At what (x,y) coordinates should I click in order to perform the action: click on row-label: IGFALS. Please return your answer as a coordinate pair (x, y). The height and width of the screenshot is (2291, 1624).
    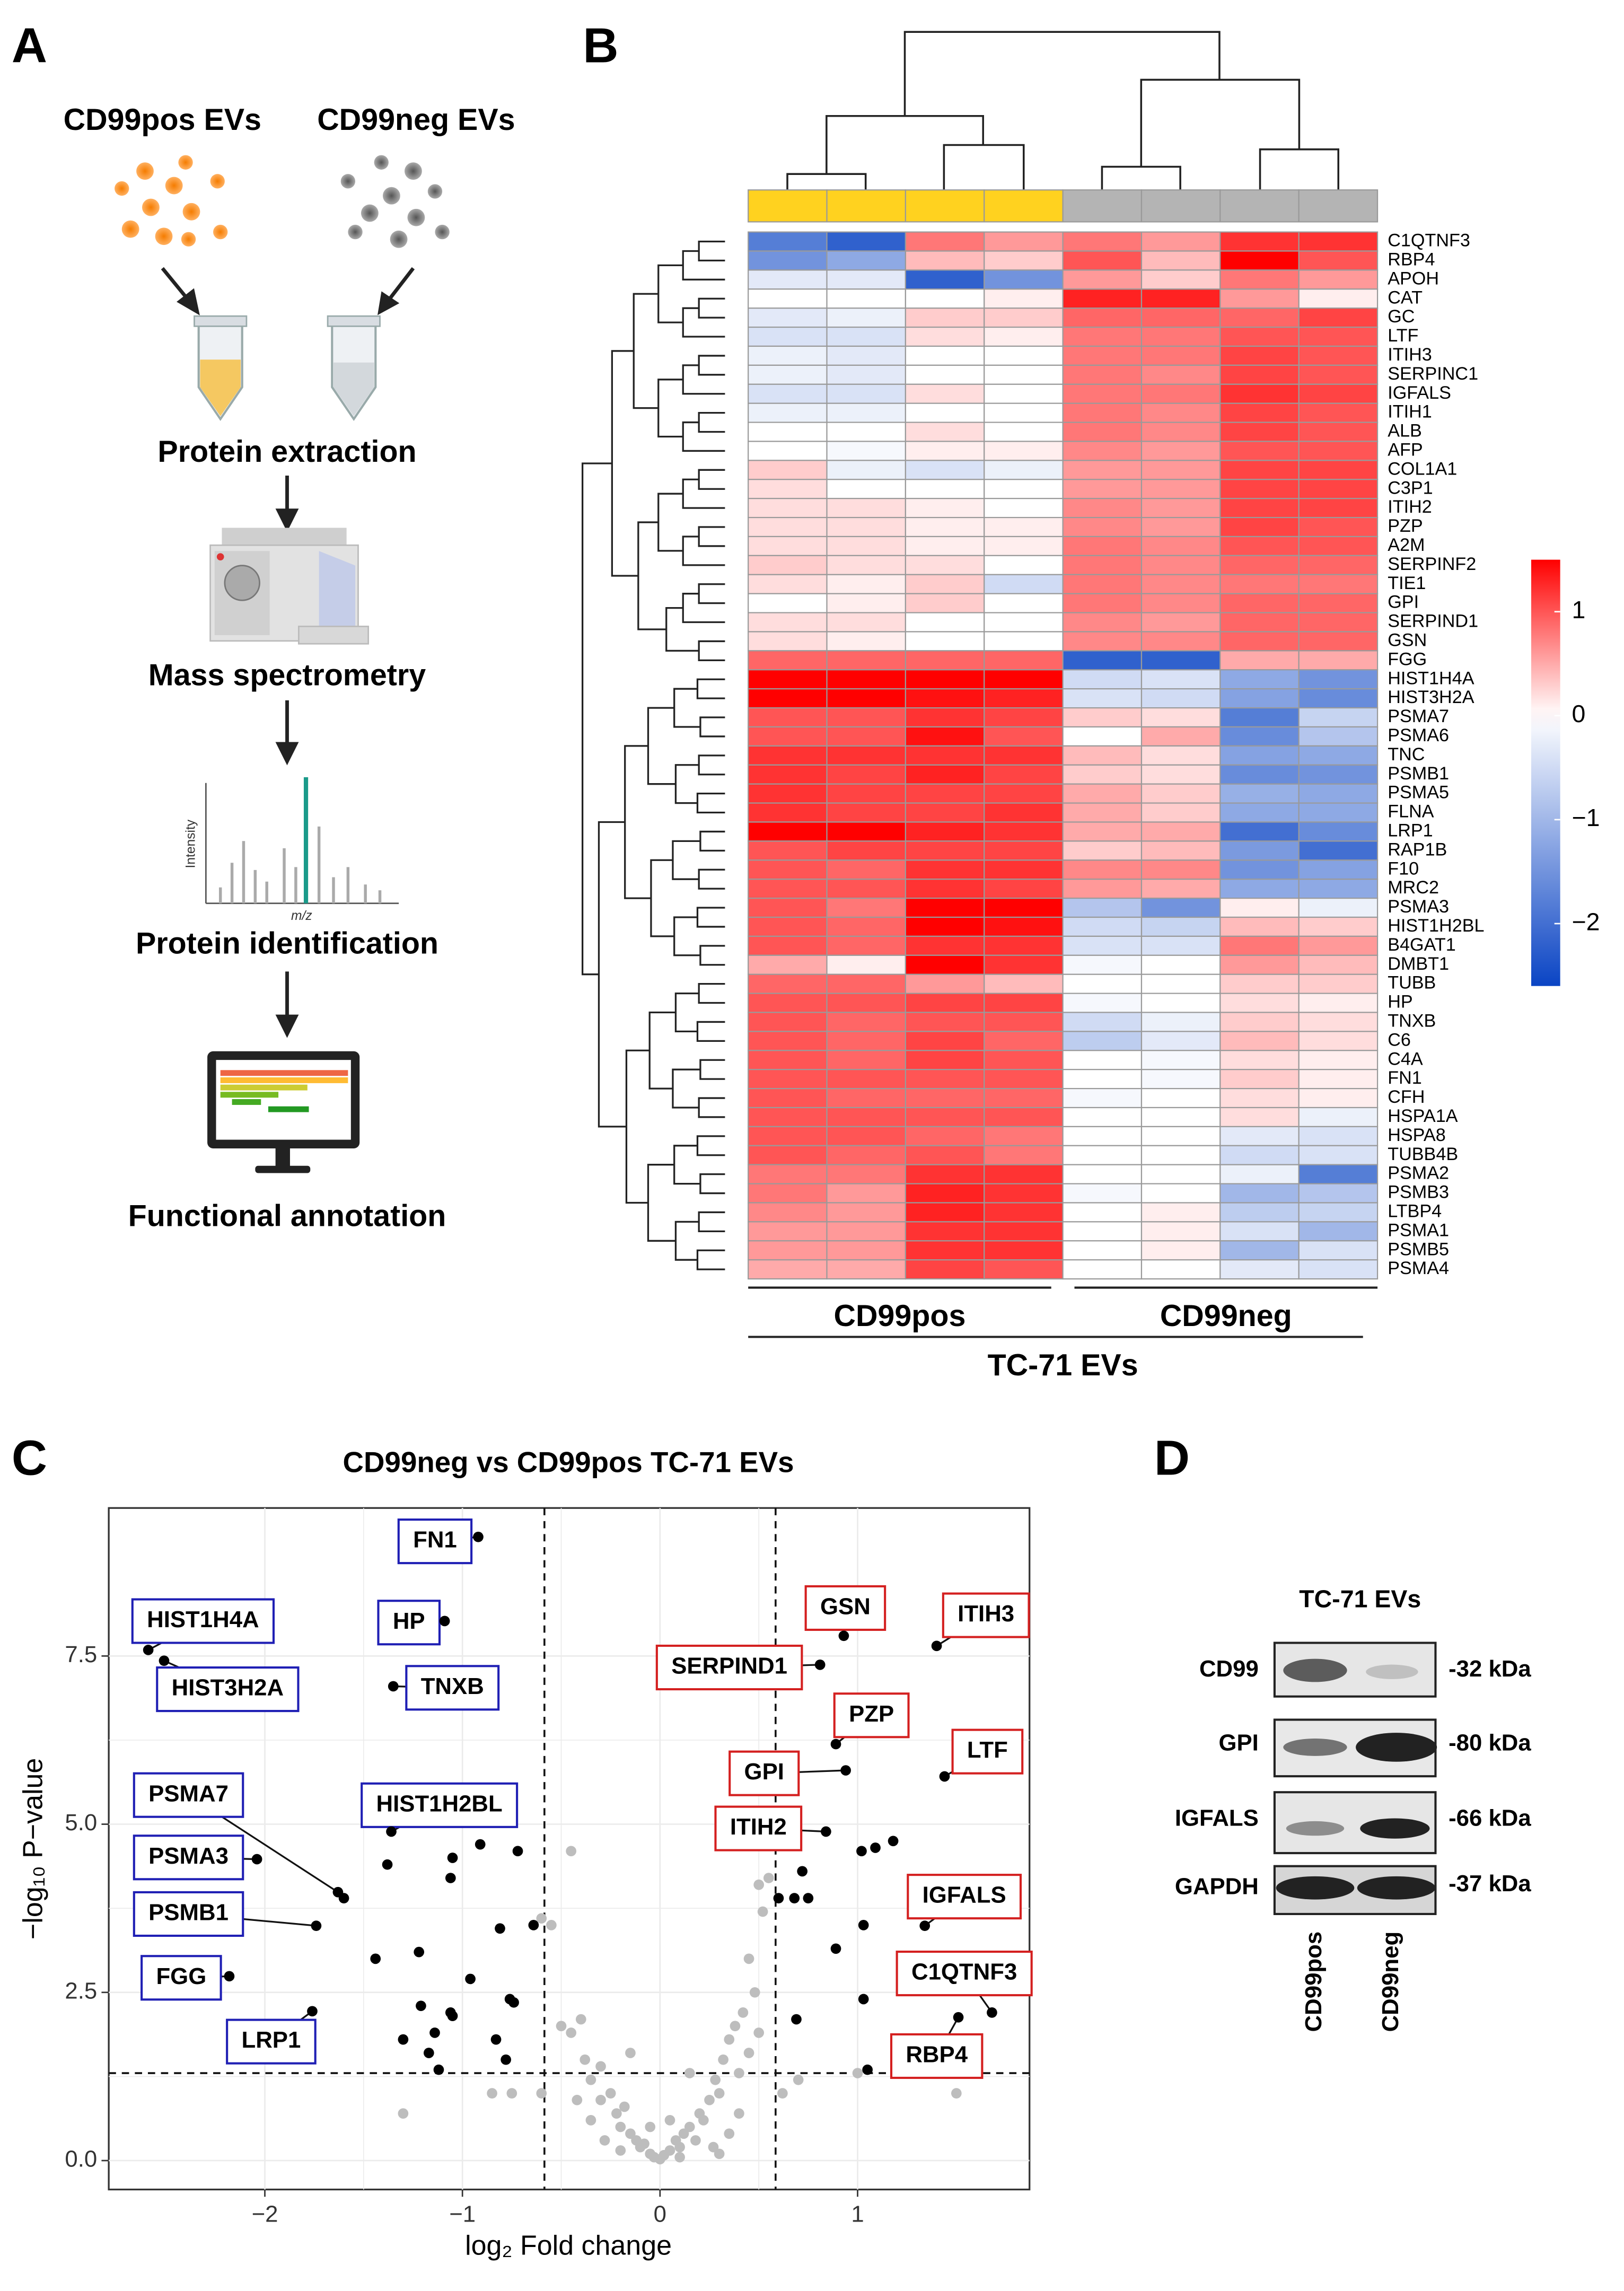
    Looking at the image, I should click on (1419, 393).